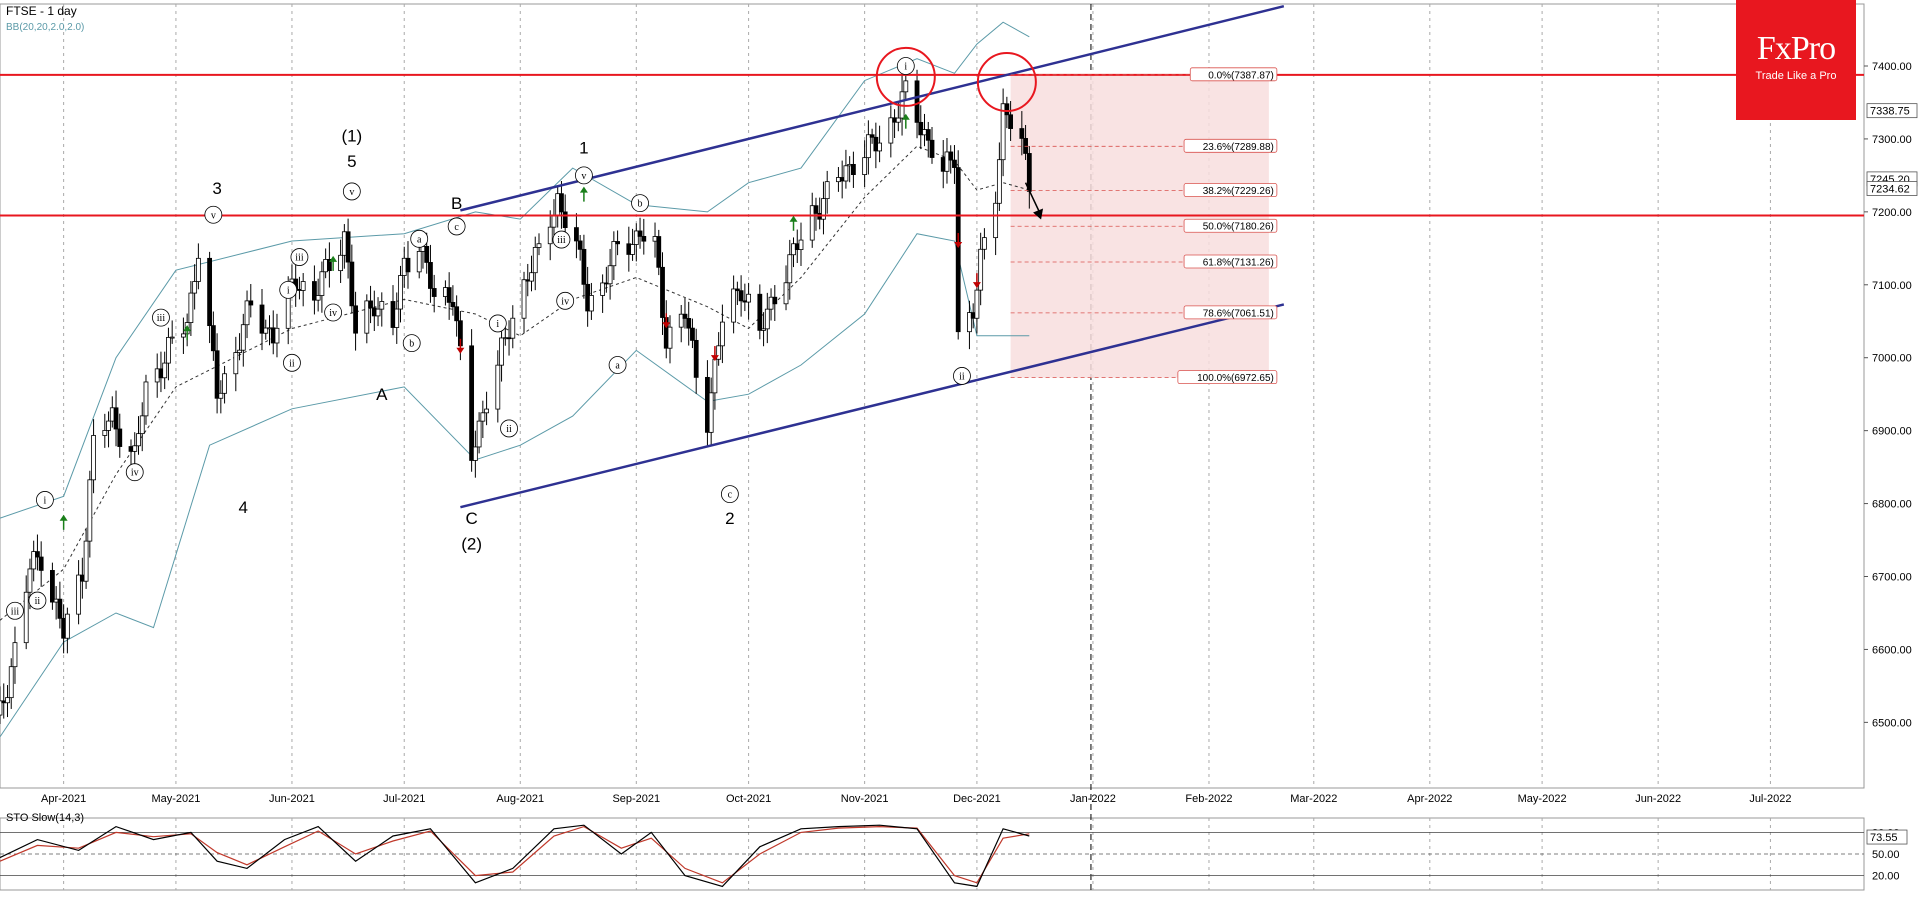 Image resolution: width=1918 pixels, height=898 pixels. What do you see at coordinates (1892, 286) in the screenshot?
I see `y-tick-label: 7100.00` at bounding box center [1892, 286].